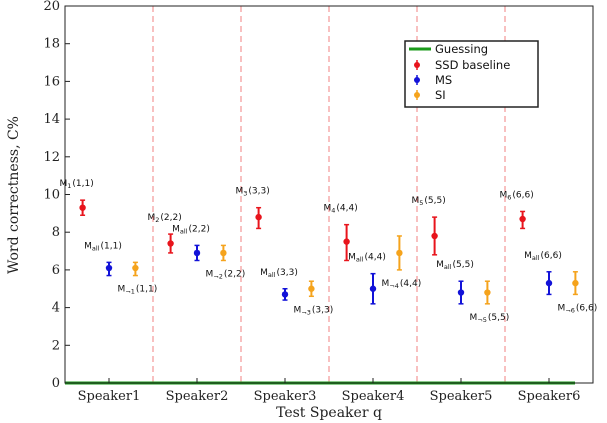  Describe the element at coordinates (578, 308) in the screenshot. I see `point-annotation: M¬6(6,6)` at that location.